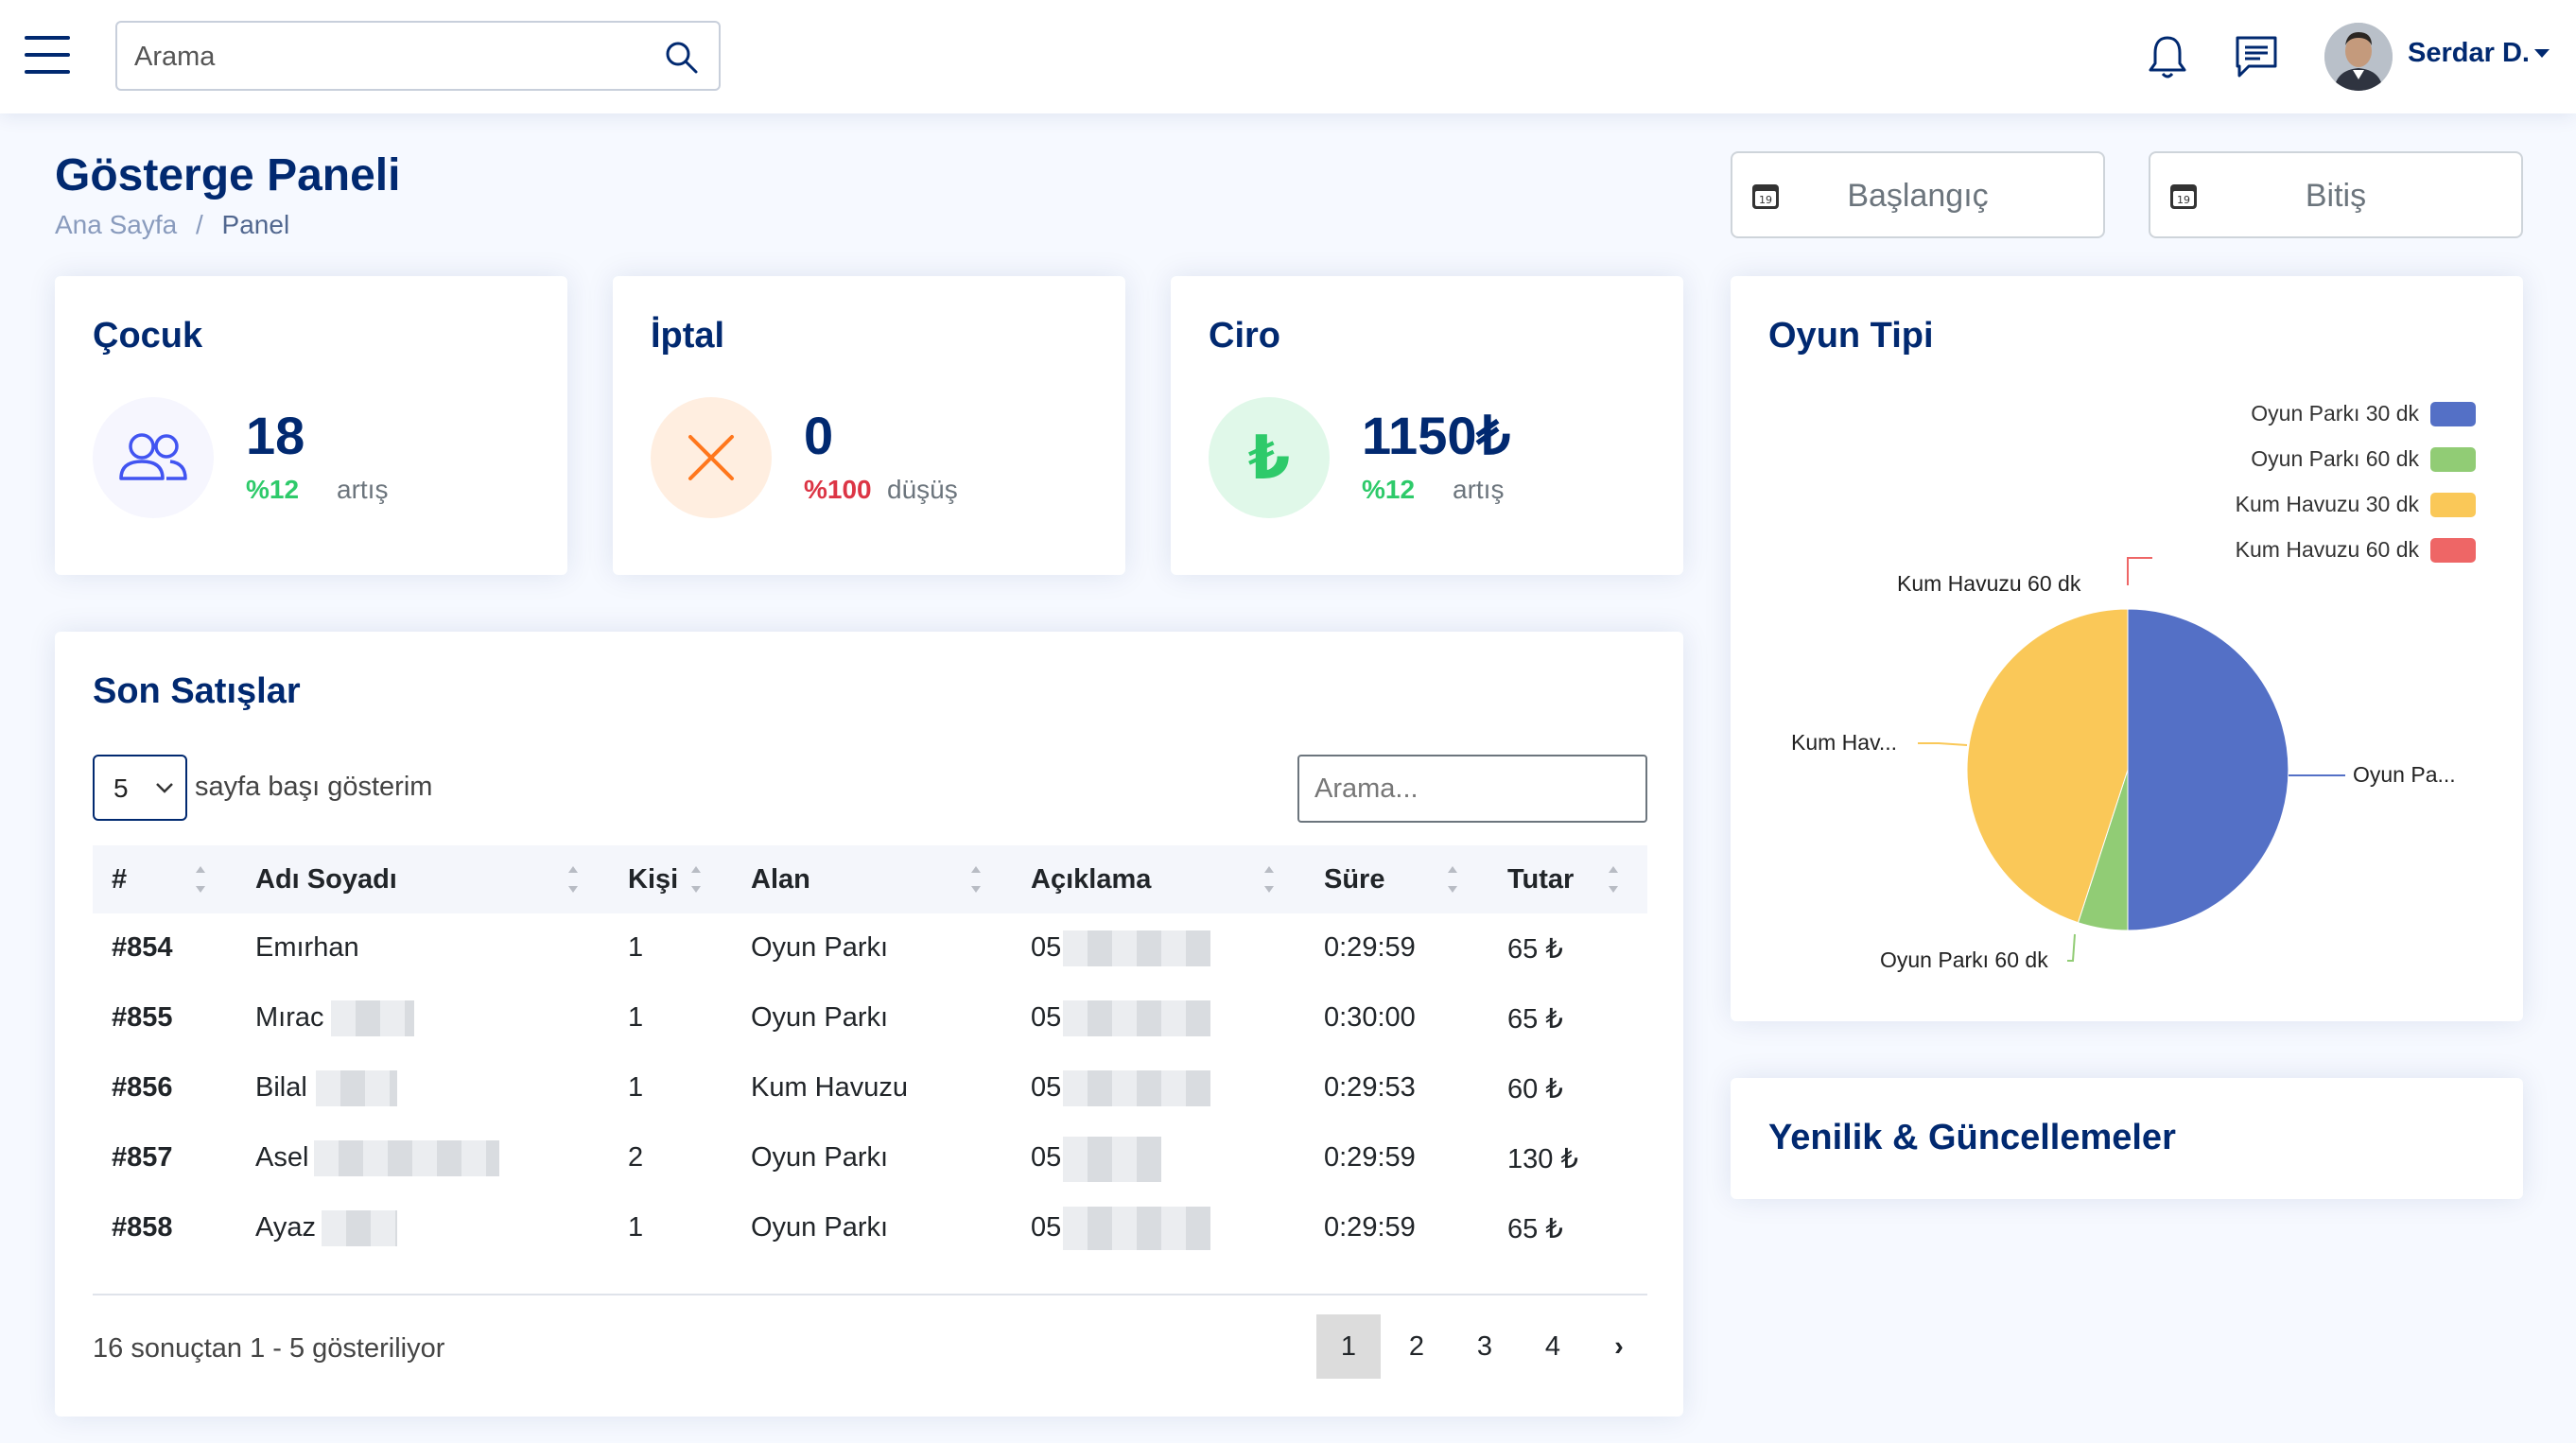 The image size is (2576, 1443). What do you see at coordinates (711, 457) in the screenshot?
I see `x-icon` at bounding box center [711, 457].